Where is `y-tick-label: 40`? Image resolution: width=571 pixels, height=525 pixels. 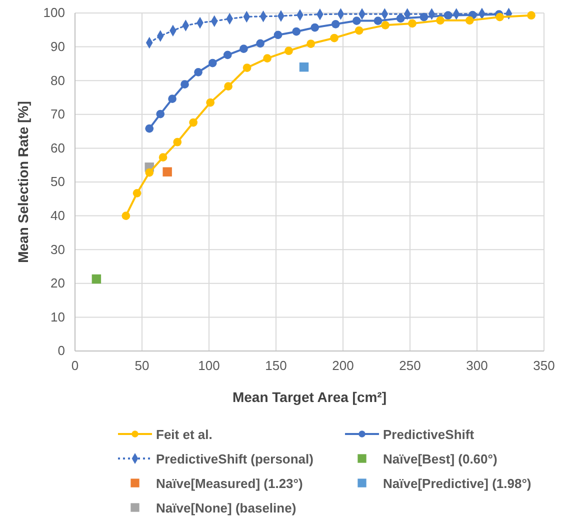 y-tick-label: 40 is located at coordinates (57, 215).